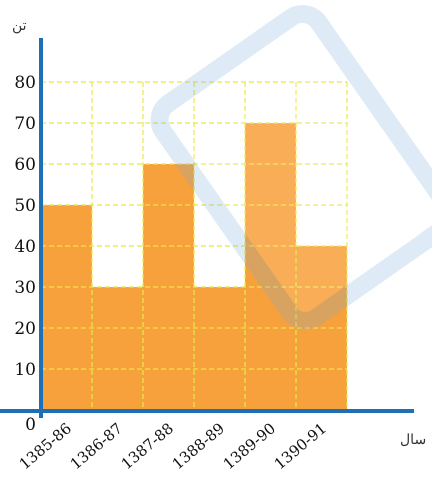 The width and height of the screenshot is (432, 486). I want to click on y-tick-label: 0, so click(30, 425).